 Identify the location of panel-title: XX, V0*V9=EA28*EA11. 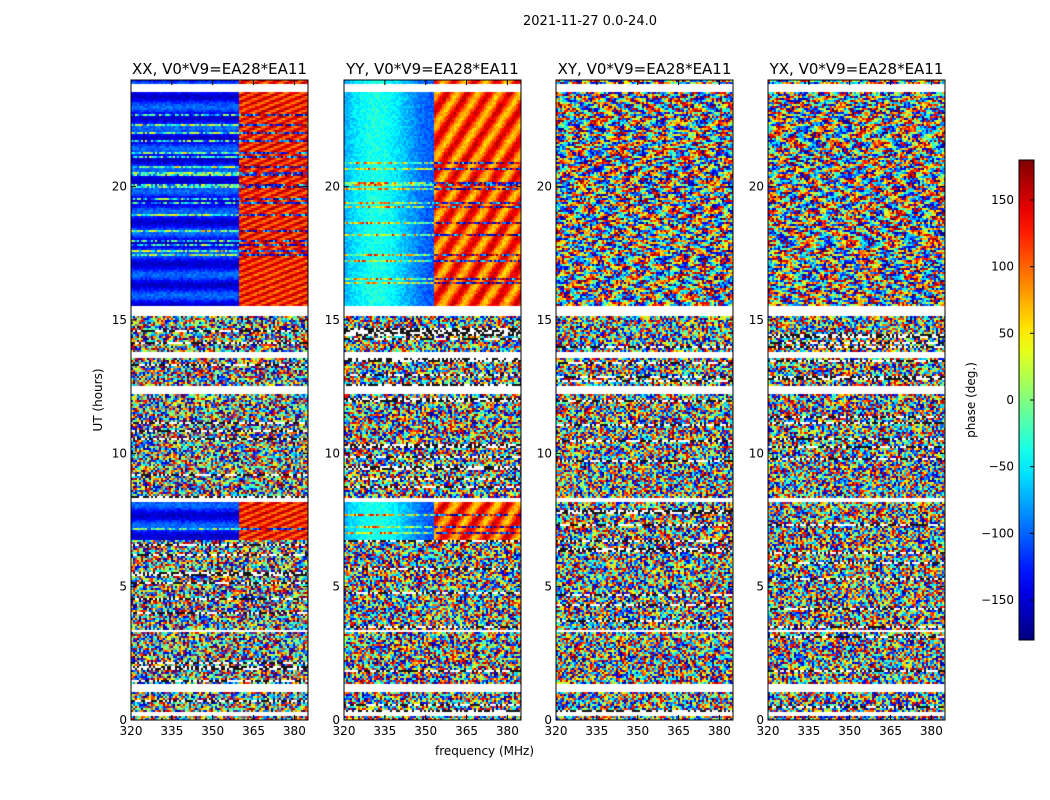
(219, 69).